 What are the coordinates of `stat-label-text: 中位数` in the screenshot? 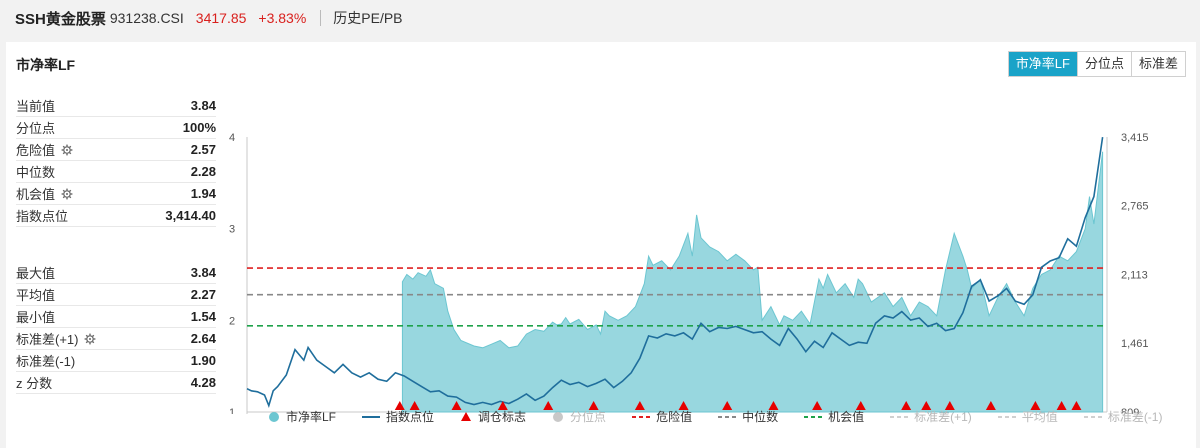 It's located at (36, 172).